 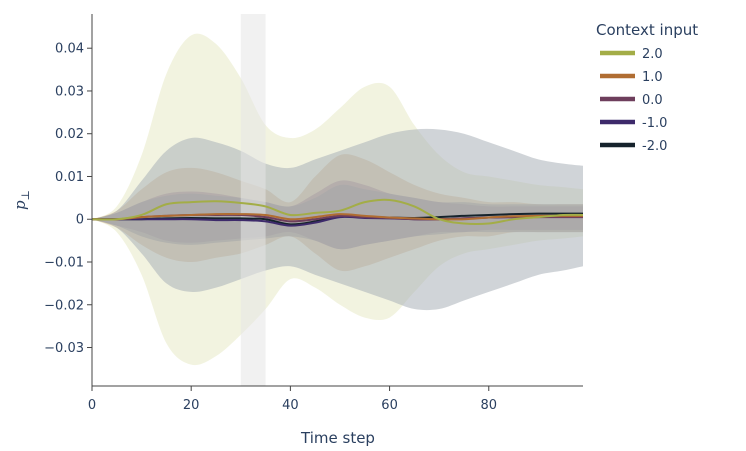 What do you see at coordinates (80, 220) in the screenshot?
I see `y-tick-label: 0` at bounding box center [80, 220].